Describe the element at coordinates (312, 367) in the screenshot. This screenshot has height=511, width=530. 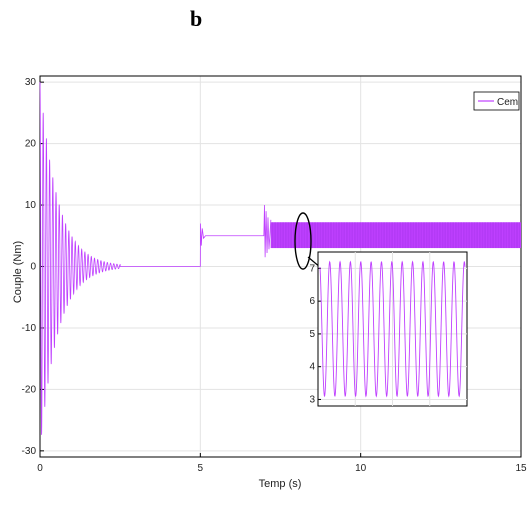
I see `inset-tick-label: 4` at that location.